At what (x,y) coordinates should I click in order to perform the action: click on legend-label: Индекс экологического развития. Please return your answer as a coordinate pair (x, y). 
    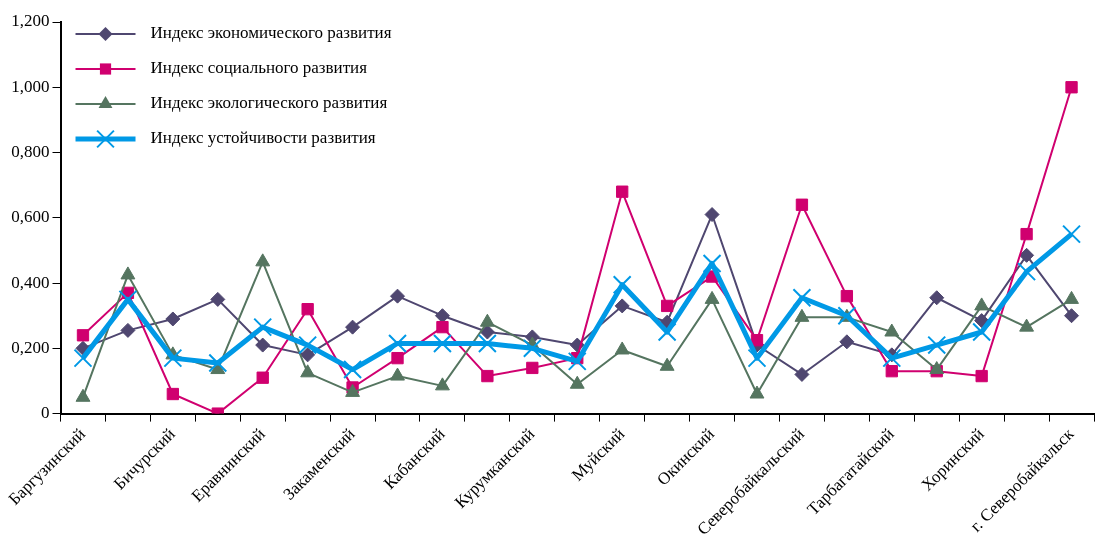
    Looking at the image, I should click on (269, 103).